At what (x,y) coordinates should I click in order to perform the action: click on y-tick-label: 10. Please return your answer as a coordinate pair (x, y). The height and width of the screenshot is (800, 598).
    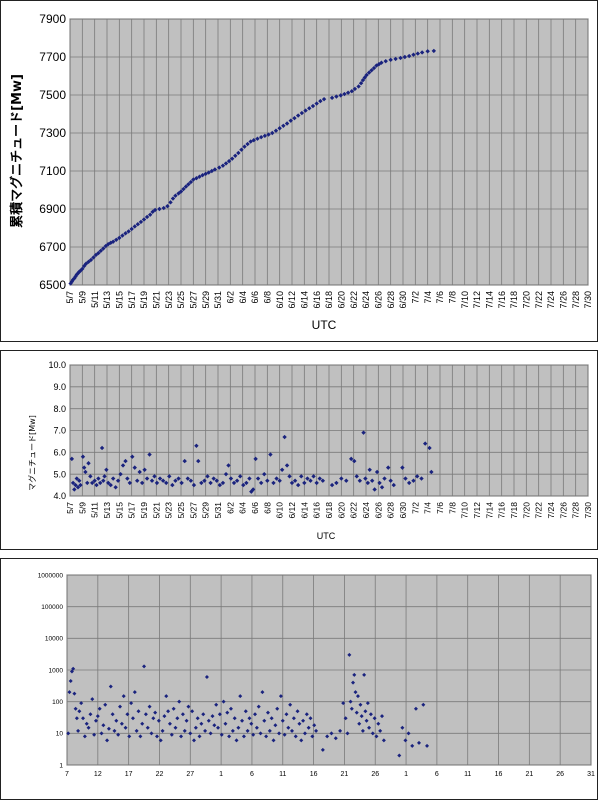
    Looking at the image, I should click on (60, 734).